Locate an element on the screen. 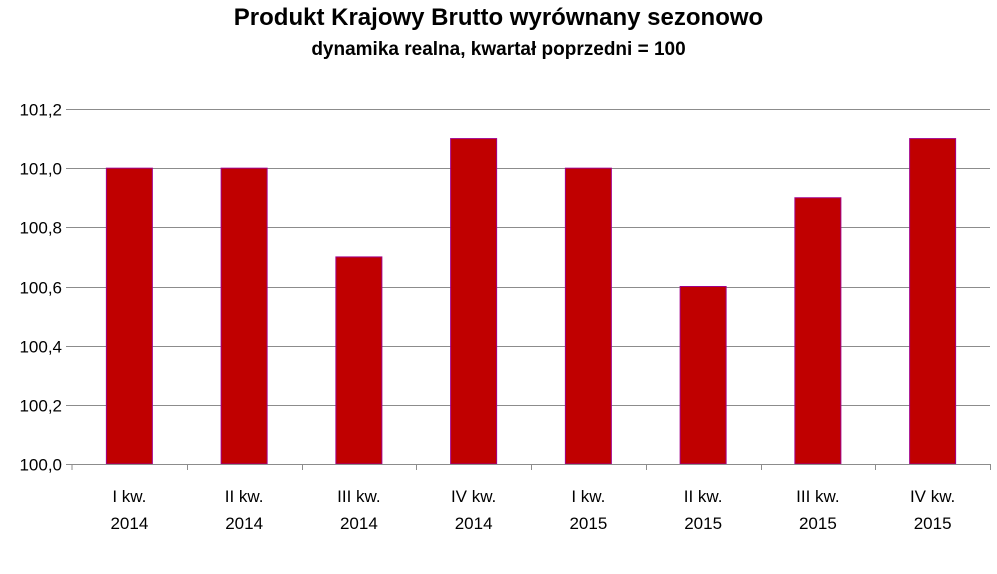 This screenshot has width=997, height=574. y-tick-label: 101,0 is located at coordinates (40, 169).